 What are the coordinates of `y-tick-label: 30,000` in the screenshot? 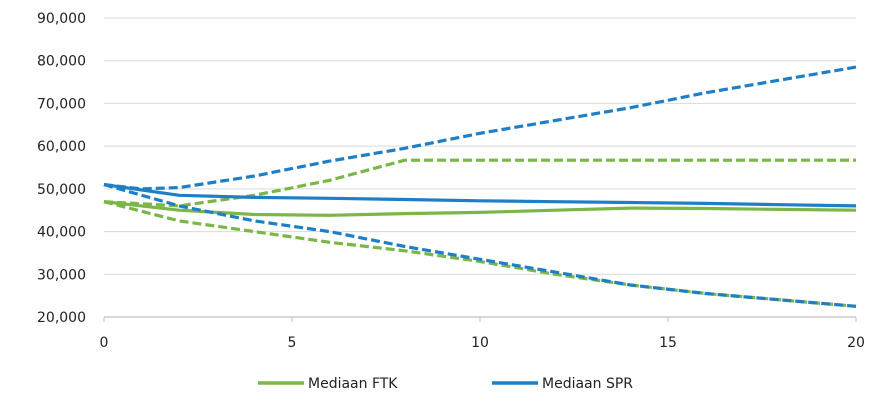 It's located at (61, 275).